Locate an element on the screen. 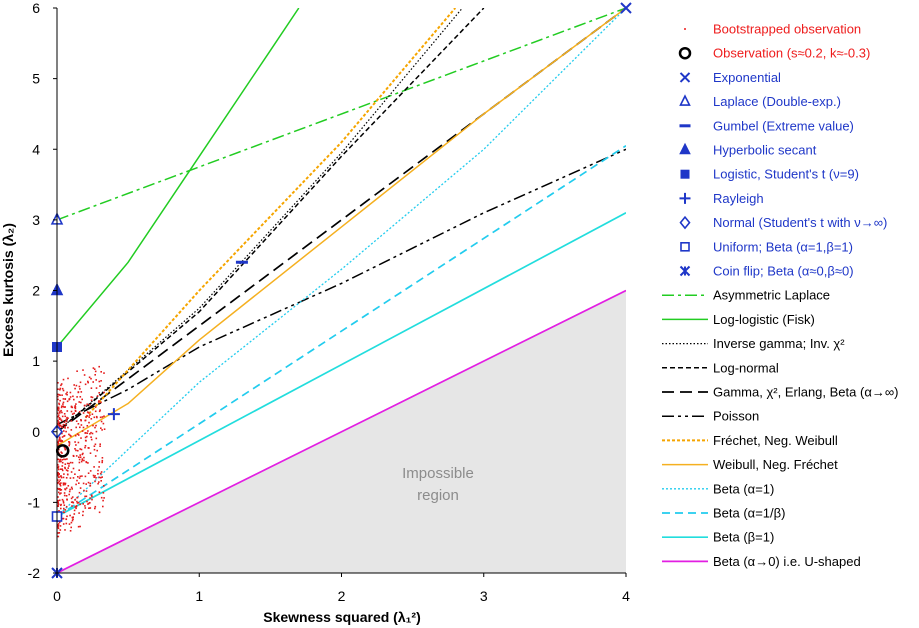 This screenshot has width=919, height=628. bootstrap-cloud is located at coordinates (81, 451).